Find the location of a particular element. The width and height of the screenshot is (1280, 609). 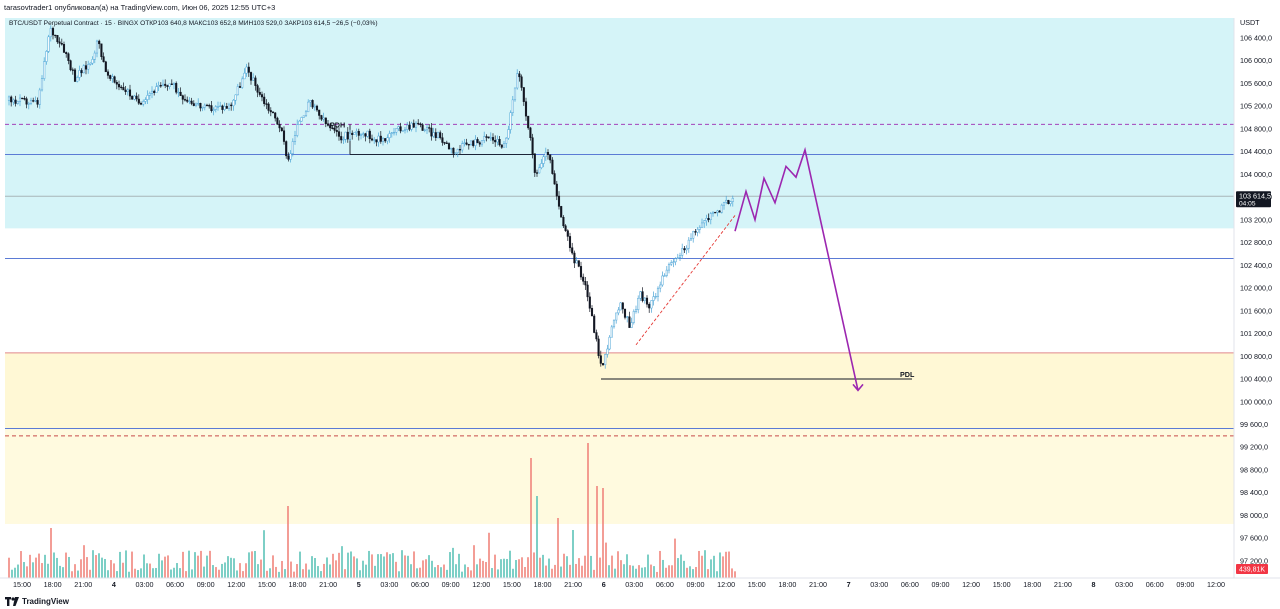

projection-arrowhead is located at coordinates (858, 387).